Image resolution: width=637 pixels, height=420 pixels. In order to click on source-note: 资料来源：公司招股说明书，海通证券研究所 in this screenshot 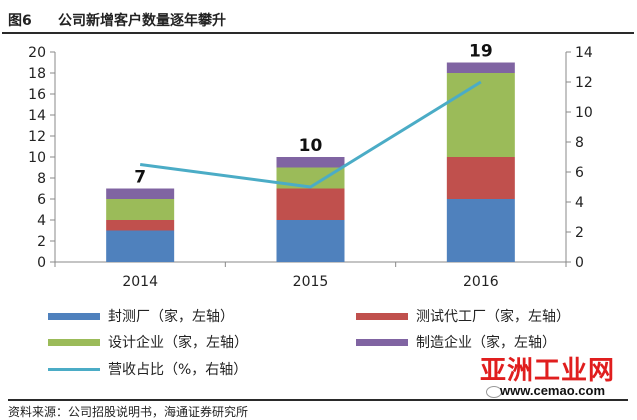, I will do `click(318, 409)`.